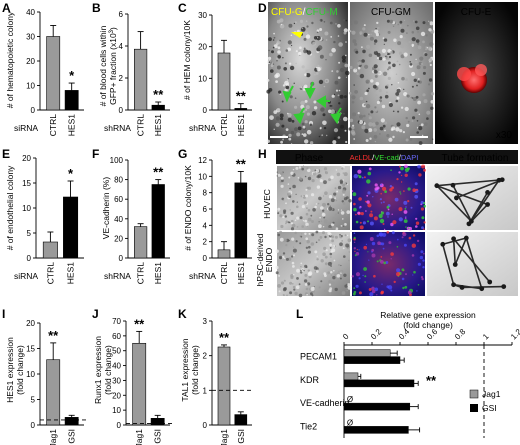 The image size is (520, 445). I want to click on y-tick-label: 80, so click(118, 180).